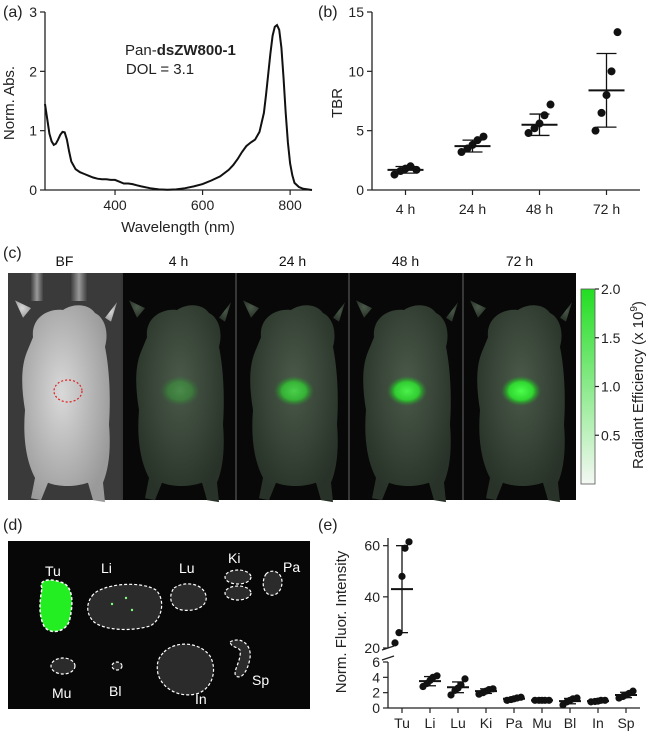  Describe the element at coordinates (402, 723) in the screenshot. I see `e-x-tick-label: Tu` at that location.